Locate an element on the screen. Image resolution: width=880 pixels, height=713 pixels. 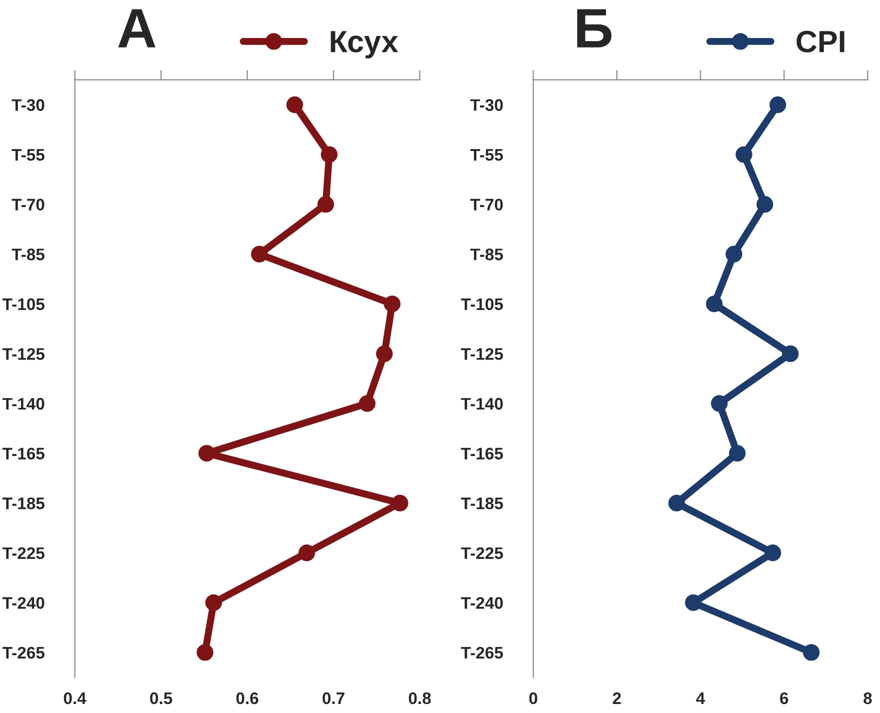
x-tick-label: 8 is located at coordinates (868, 698).